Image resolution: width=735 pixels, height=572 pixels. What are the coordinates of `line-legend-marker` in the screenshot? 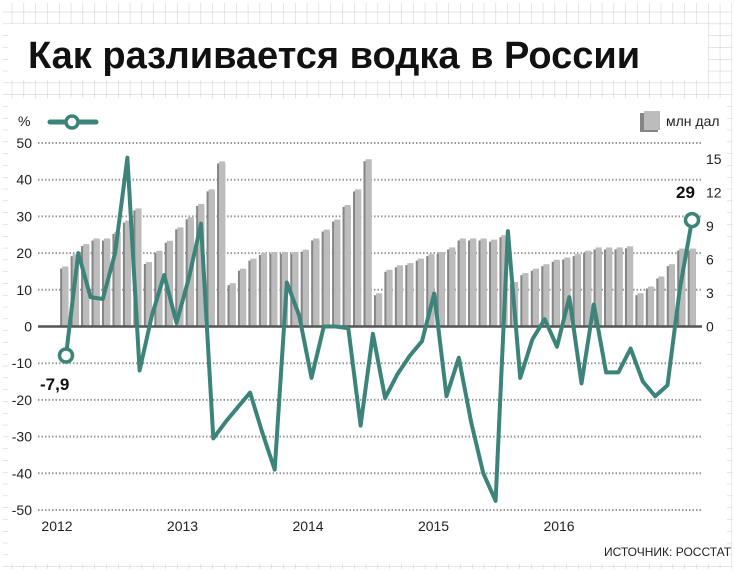 It's located at (72, 122).